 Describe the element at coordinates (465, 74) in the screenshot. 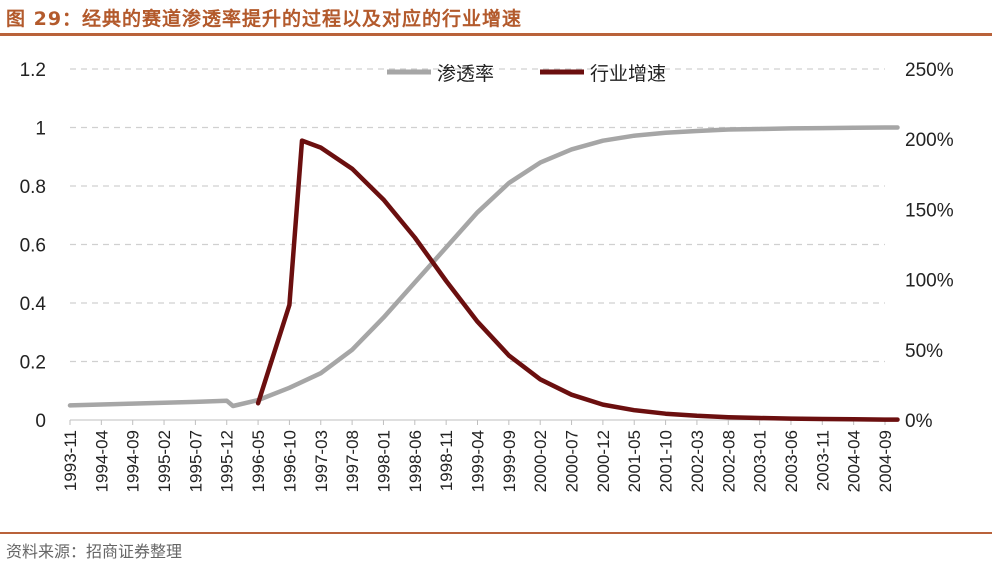

I see `legend-label: 渗透率` at that location.